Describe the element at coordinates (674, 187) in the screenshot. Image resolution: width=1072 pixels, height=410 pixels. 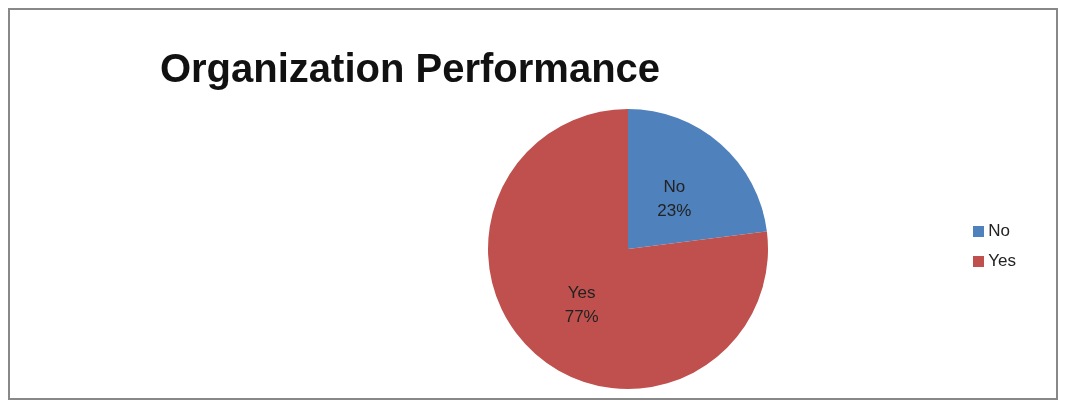
I see `slice-label: No` at that location.